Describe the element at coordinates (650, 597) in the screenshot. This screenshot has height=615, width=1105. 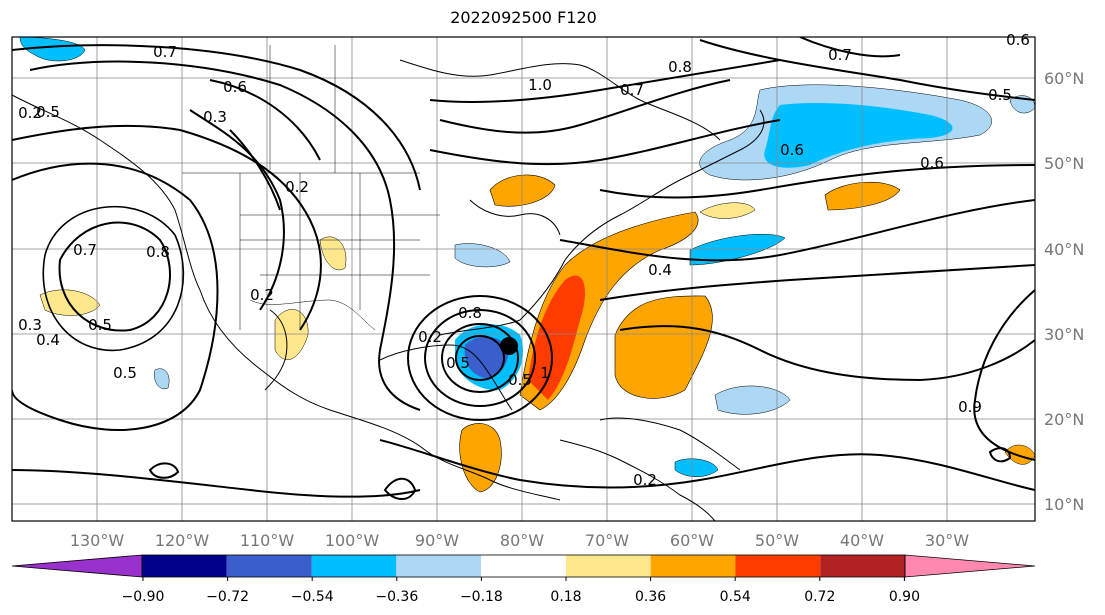
I see `colorbar-tick-label: 0.36` at that location.